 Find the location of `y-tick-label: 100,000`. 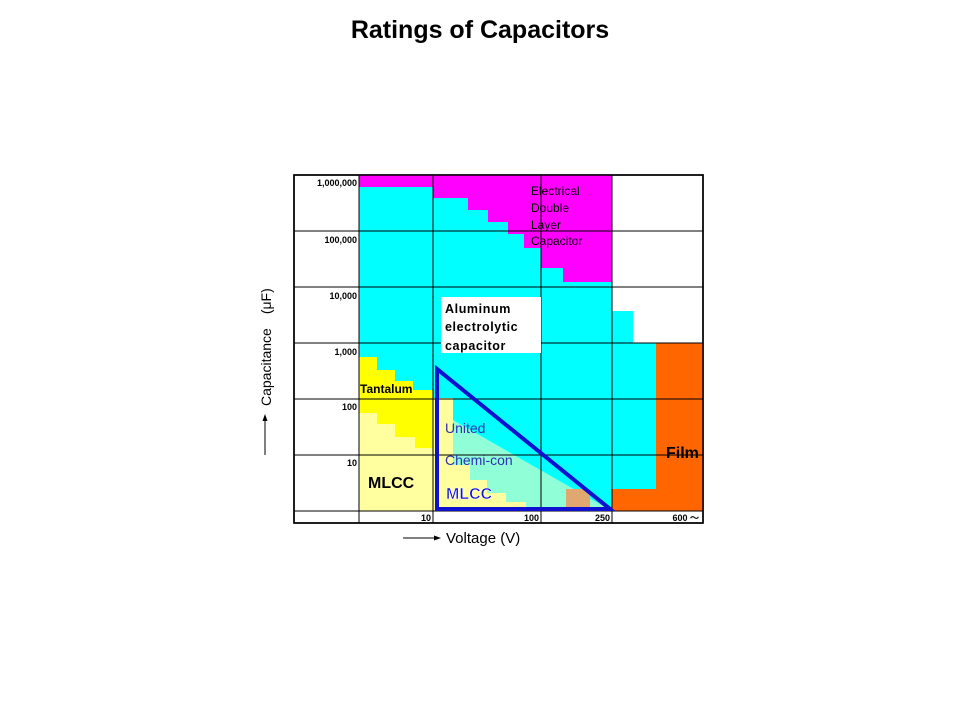

y-tick-label: 100,000 is located at coordinates (340, 240).